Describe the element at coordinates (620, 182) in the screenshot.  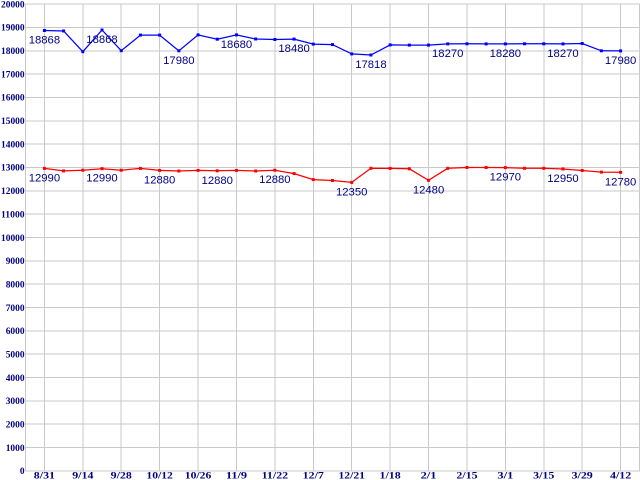
I see `svg-text: 12780` at that location.